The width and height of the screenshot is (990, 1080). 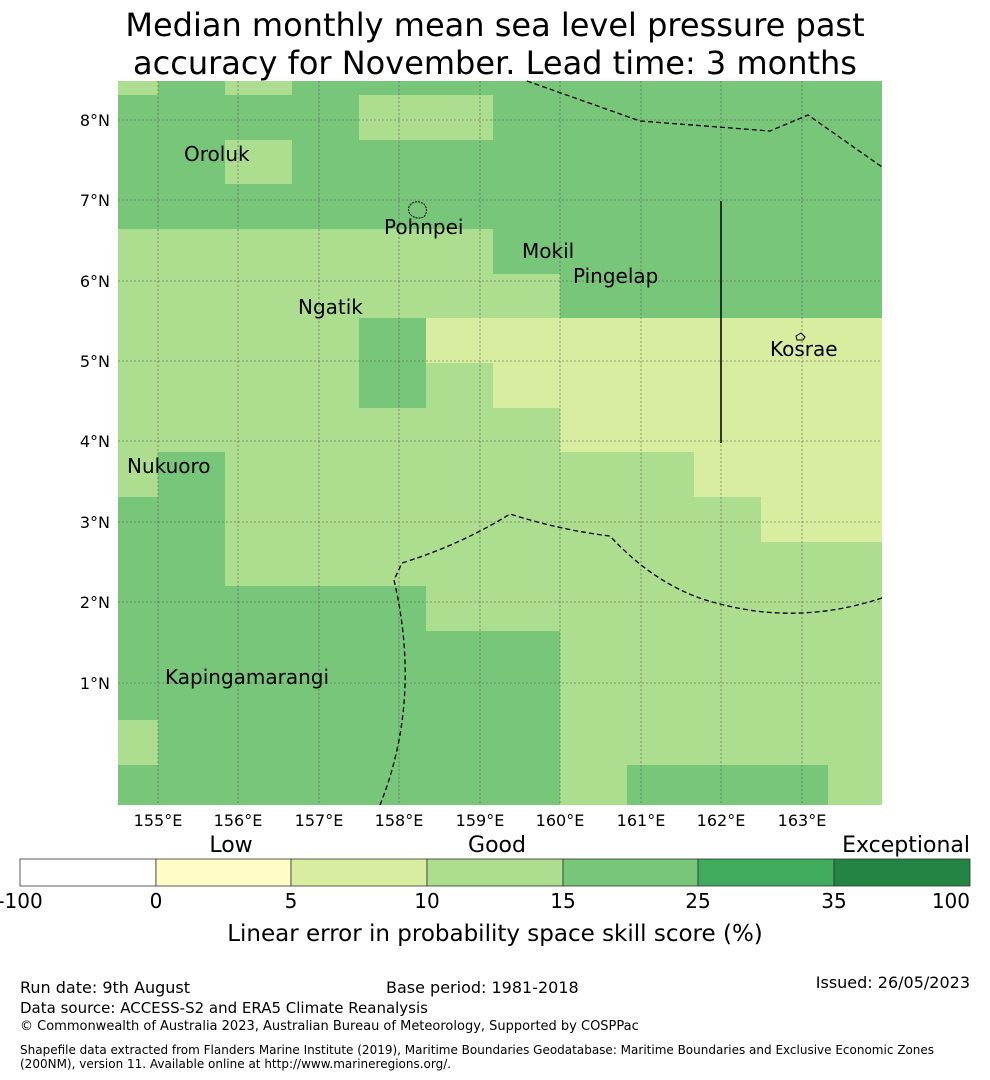 What do you see at coordinates (158, 820) in the screenshot?
I see `lon-label: 155°E` at bounding box center [158, 820].